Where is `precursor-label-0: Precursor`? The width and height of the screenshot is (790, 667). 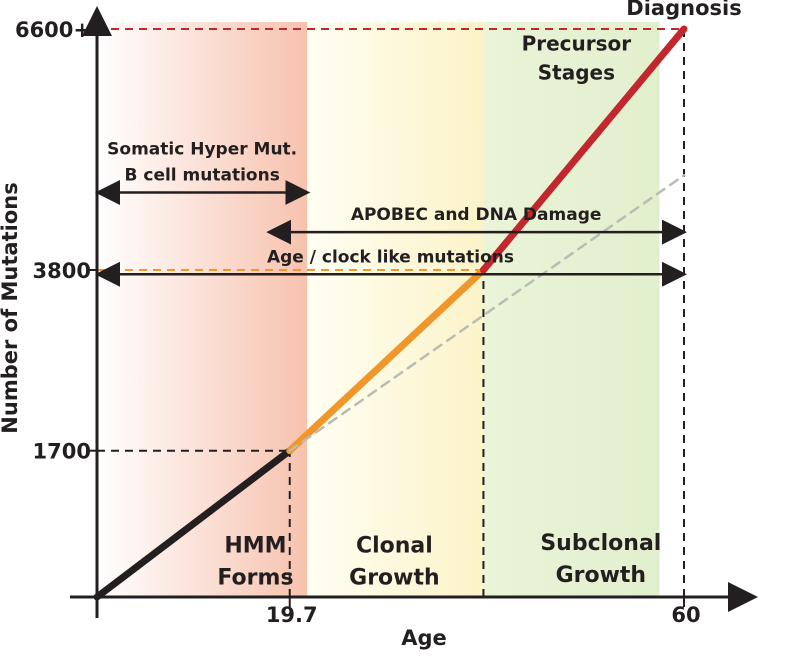
precursor-label-0: Precursor is located at coordinates (577, 44).